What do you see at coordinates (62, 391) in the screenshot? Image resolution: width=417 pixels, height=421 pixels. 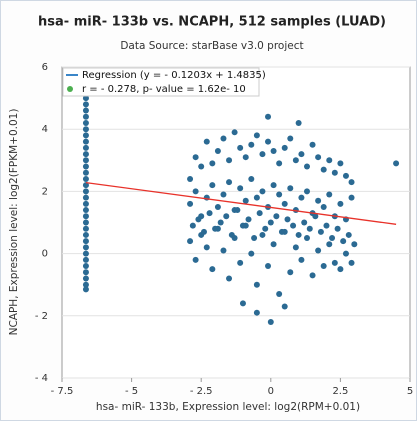 I see `x-tick-label: - 7.5` at bounding box center [62, 391].